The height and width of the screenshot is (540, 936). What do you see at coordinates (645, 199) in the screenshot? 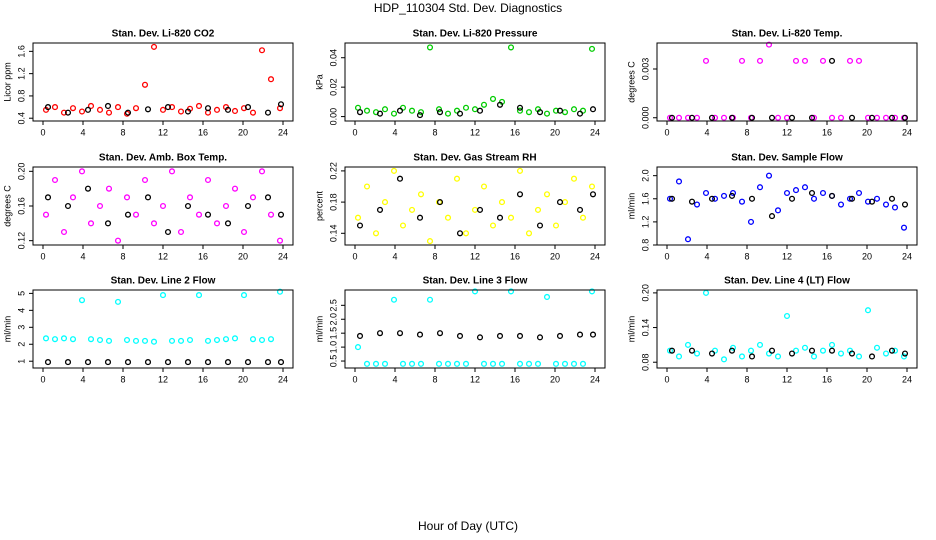
I see `y-tick-label: 1.6` at bounding box center [645, 199].